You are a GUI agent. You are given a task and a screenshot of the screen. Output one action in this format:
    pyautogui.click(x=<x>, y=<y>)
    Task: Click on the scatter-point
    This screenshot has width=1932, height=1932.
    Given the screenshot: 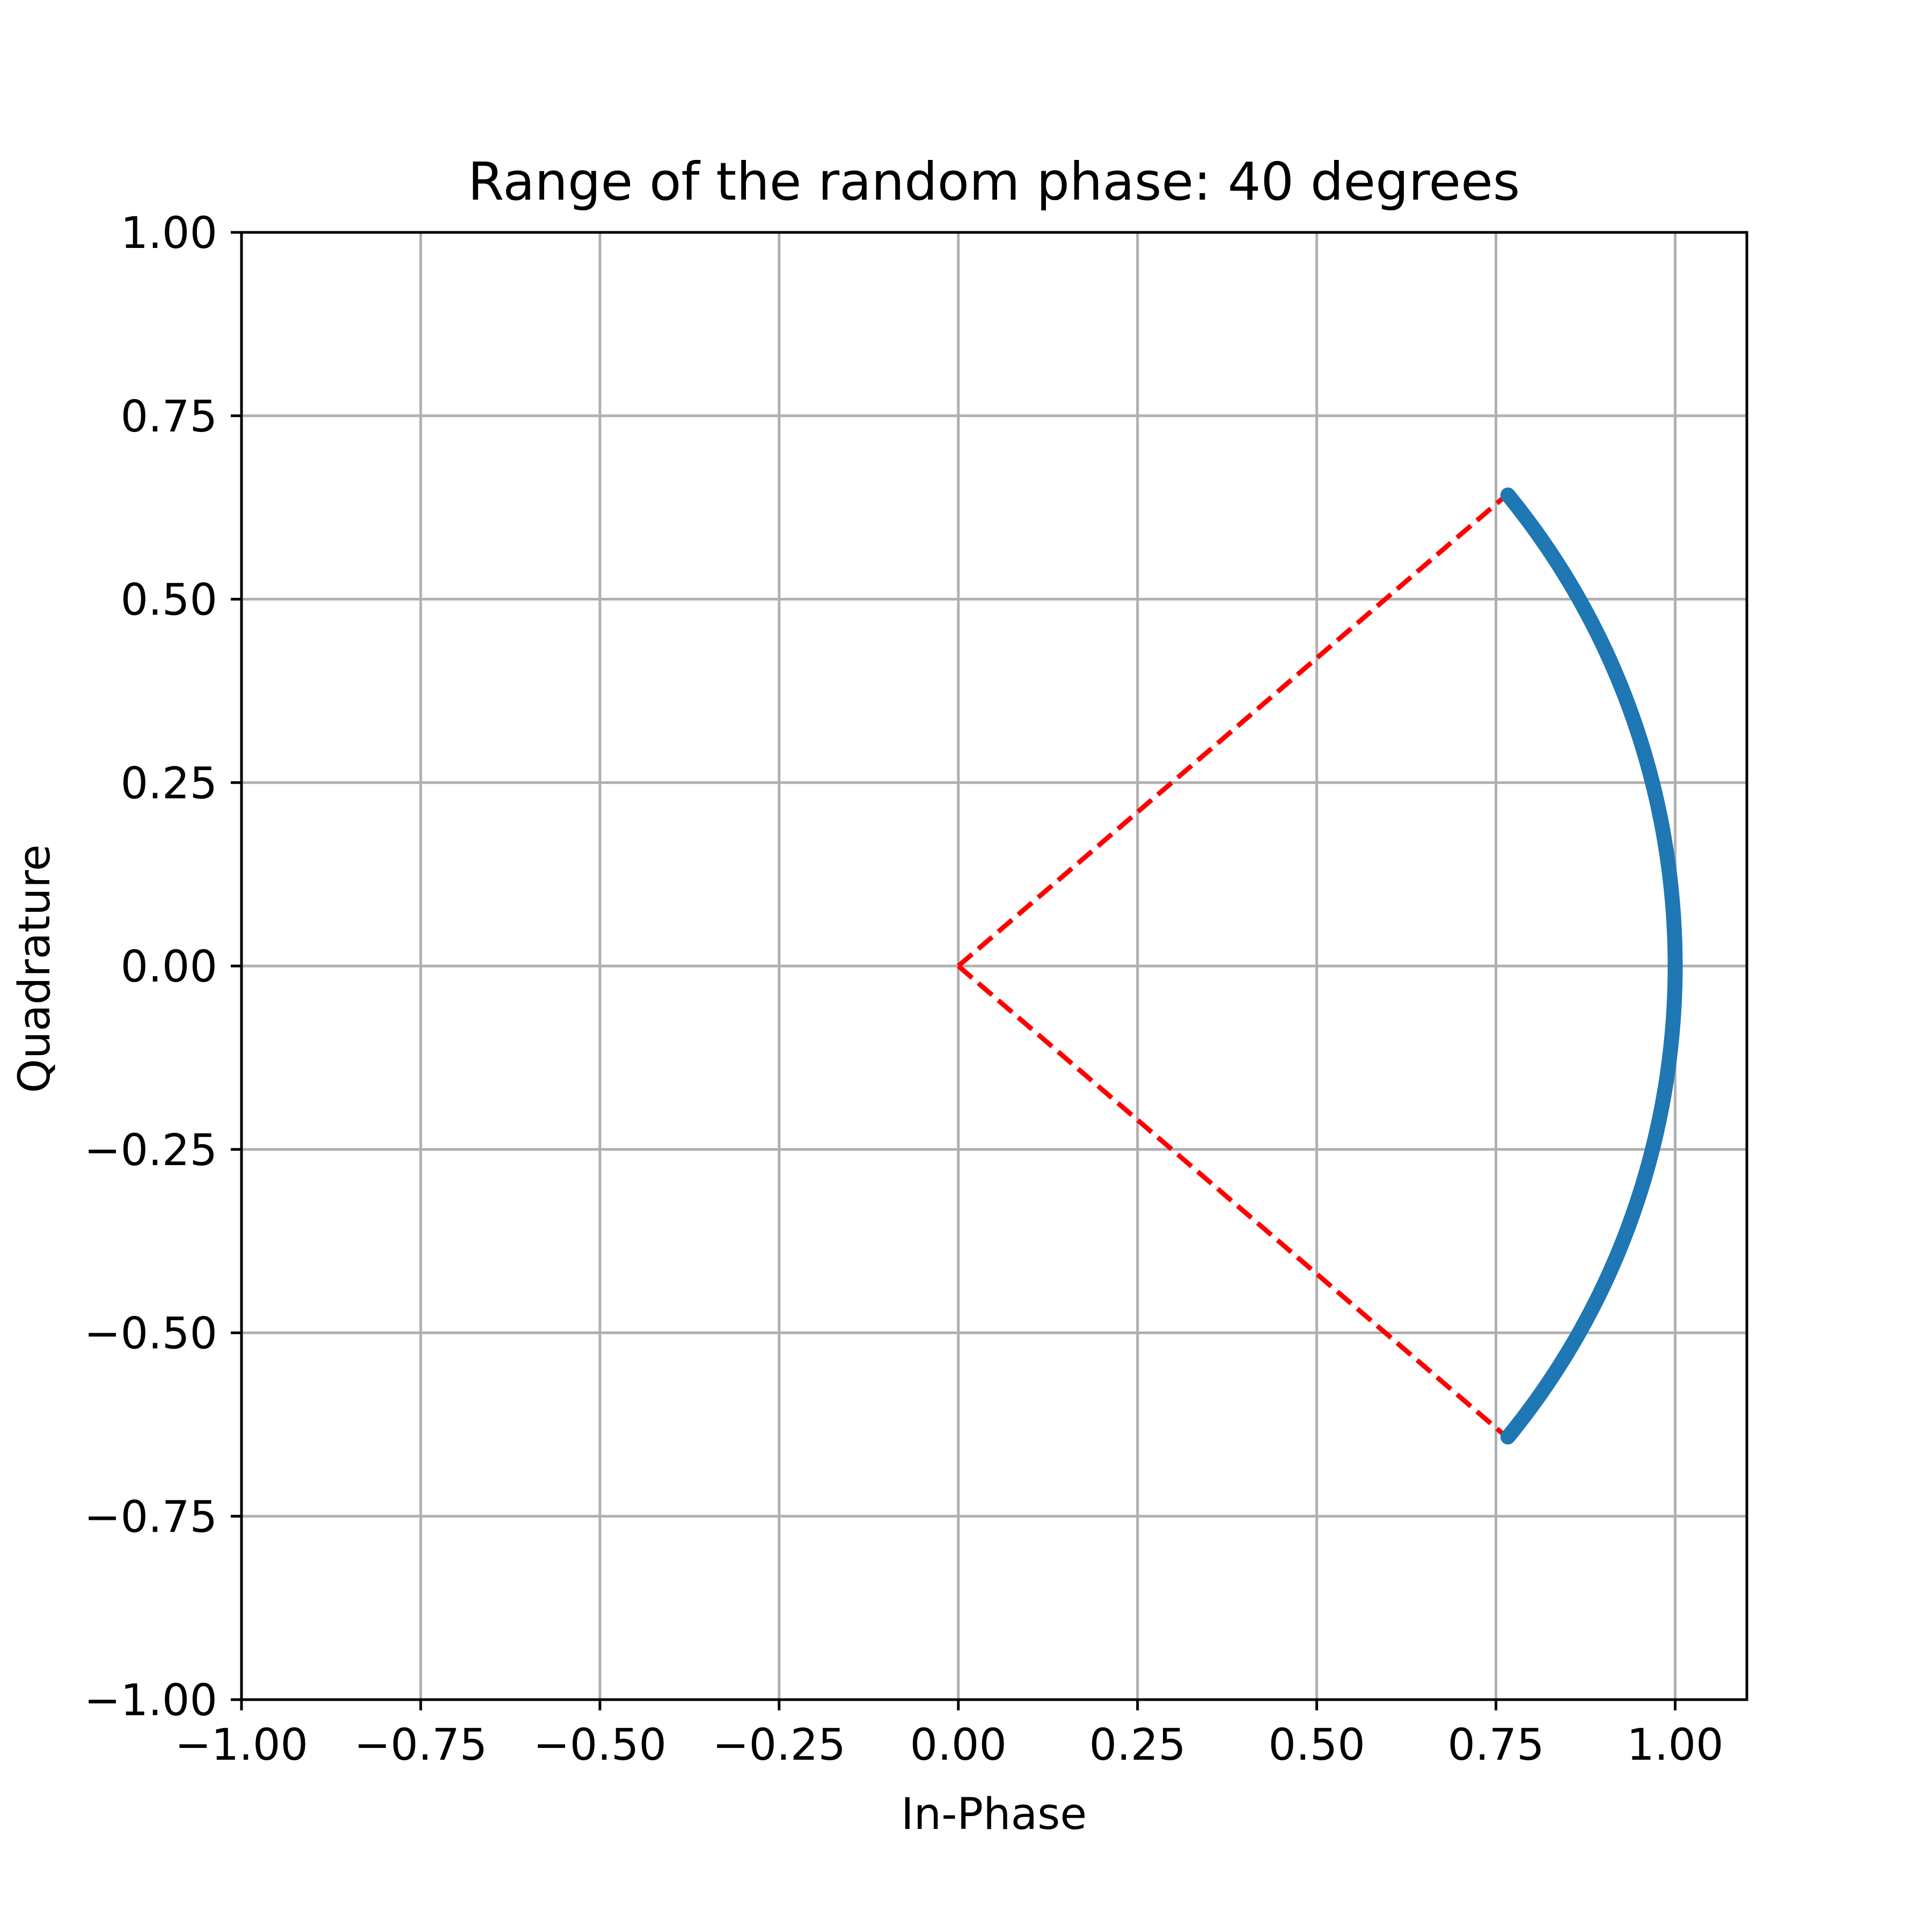 What is the action you would take?
    pyautogui.click(x=1508, y=495)
    